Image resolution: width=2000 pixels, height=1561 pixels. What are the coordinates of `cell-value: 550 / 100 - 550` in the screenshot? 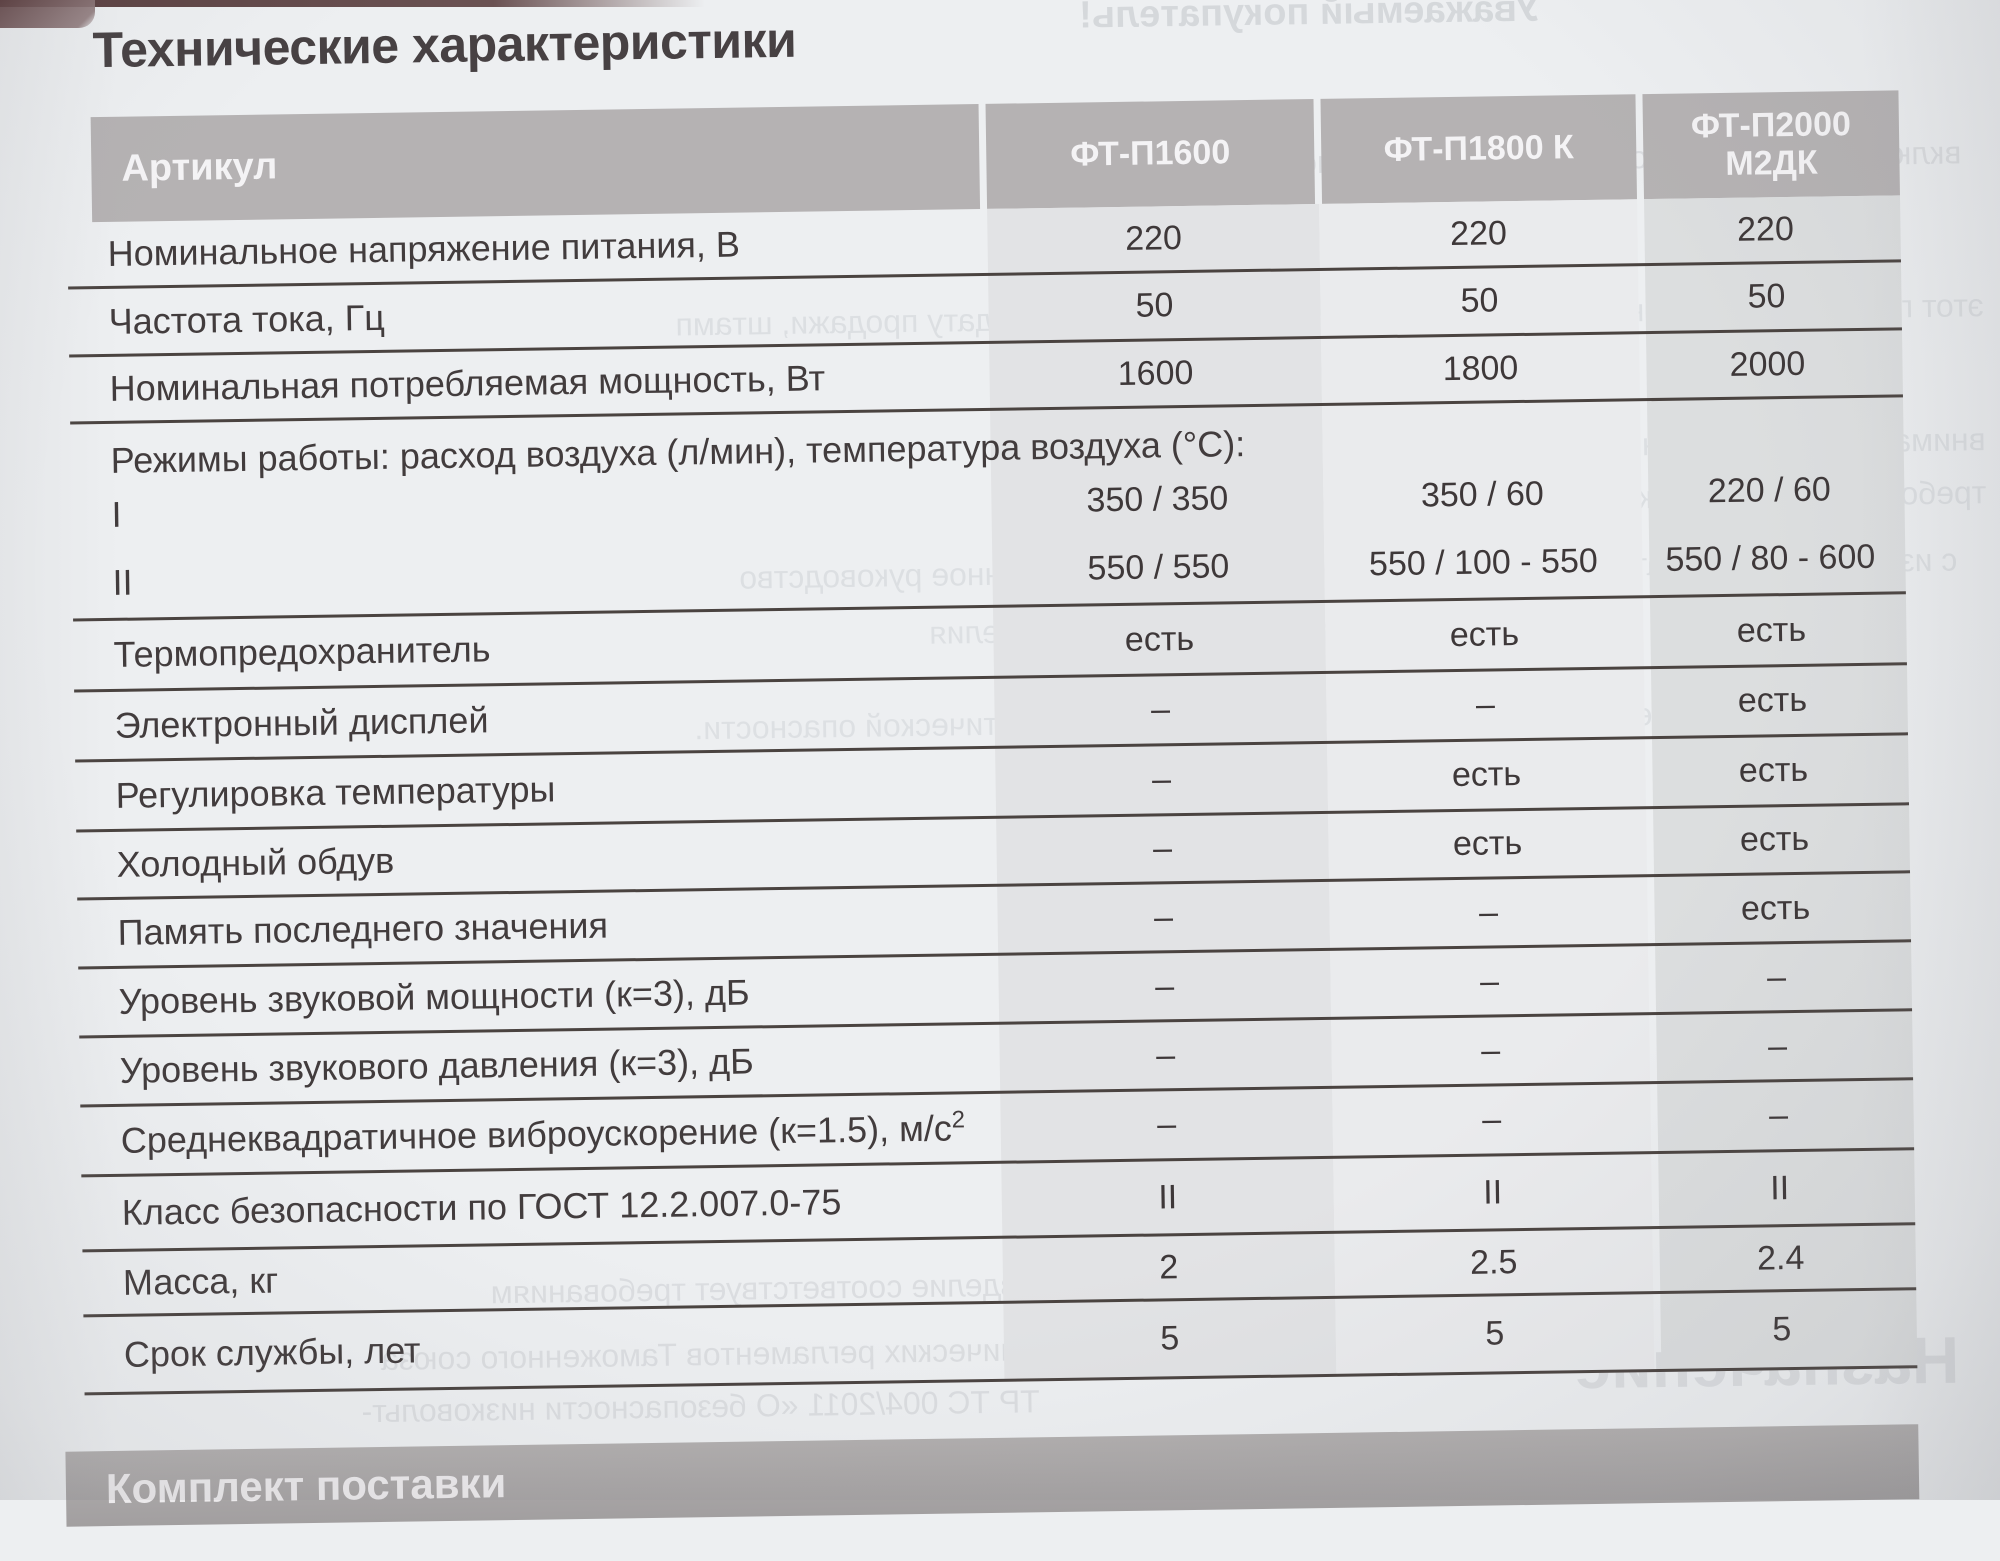 It's located at (1483, 562).